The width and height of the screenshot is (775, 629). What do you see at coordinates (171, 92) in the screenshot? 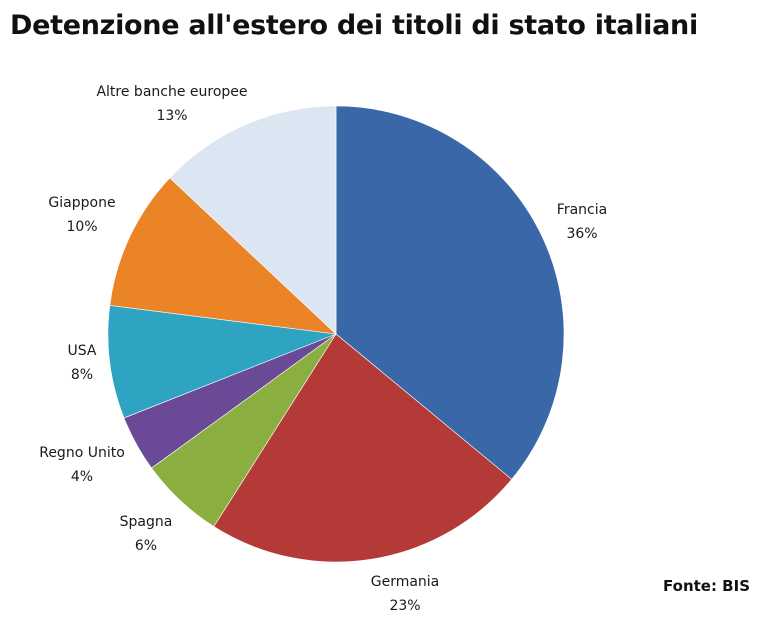
I see `slice-name-label: Altre banche europee` at bounding box center [171, 92].